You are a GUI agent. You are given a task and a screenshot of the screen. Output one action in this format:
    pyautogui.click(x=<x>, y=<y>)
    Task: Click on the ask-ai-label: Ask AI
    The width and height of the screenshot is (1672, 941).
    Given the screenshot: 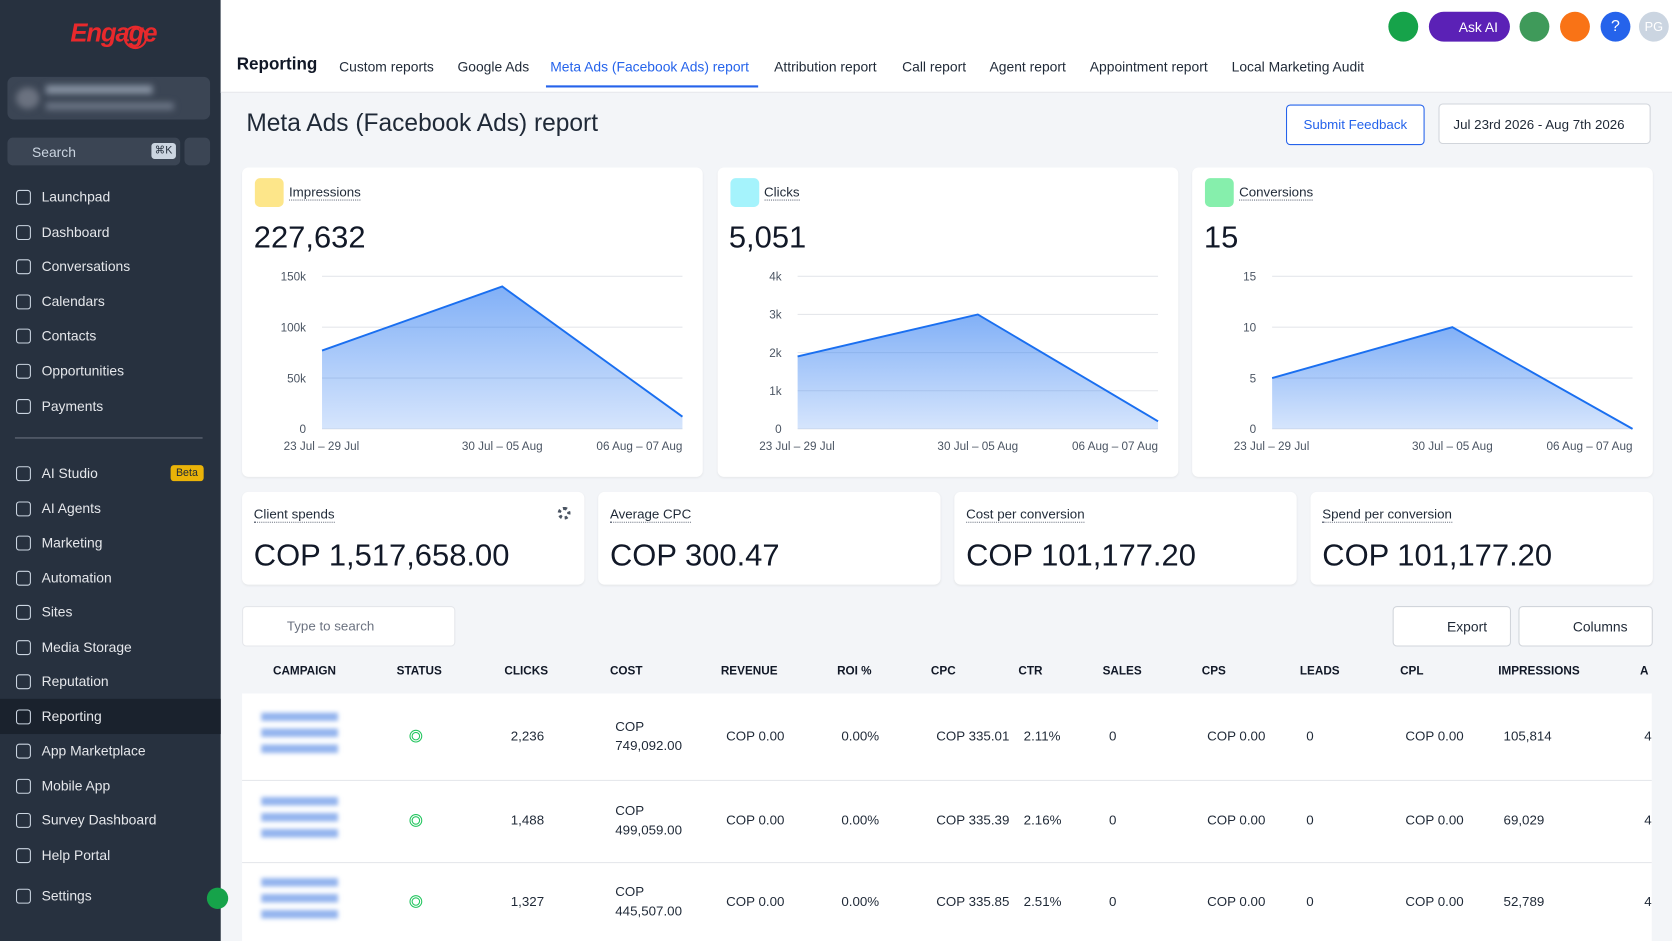 What is the action you would take?
    pyautogui.click(x=1478, y=27)
    